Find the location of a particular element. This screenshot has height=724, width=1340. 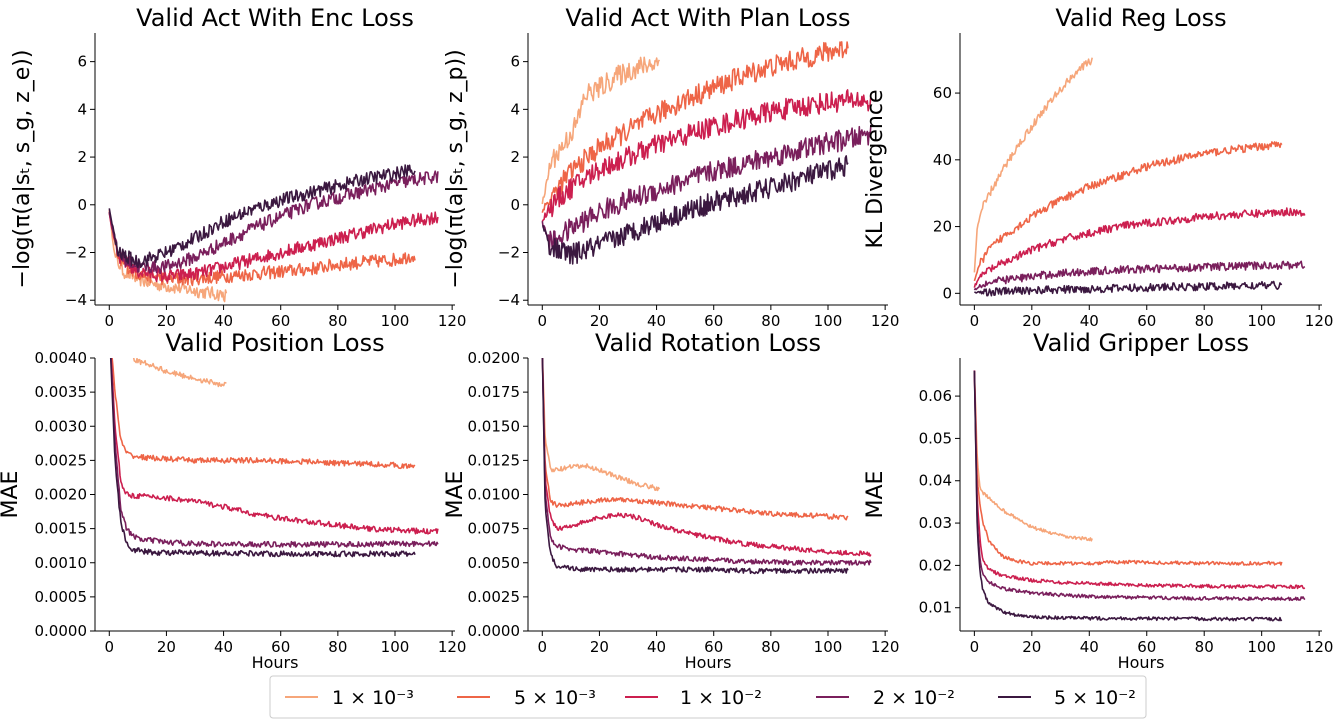

plot-title: Valid Act With Plan Loss is located at coordinates (707, 18).